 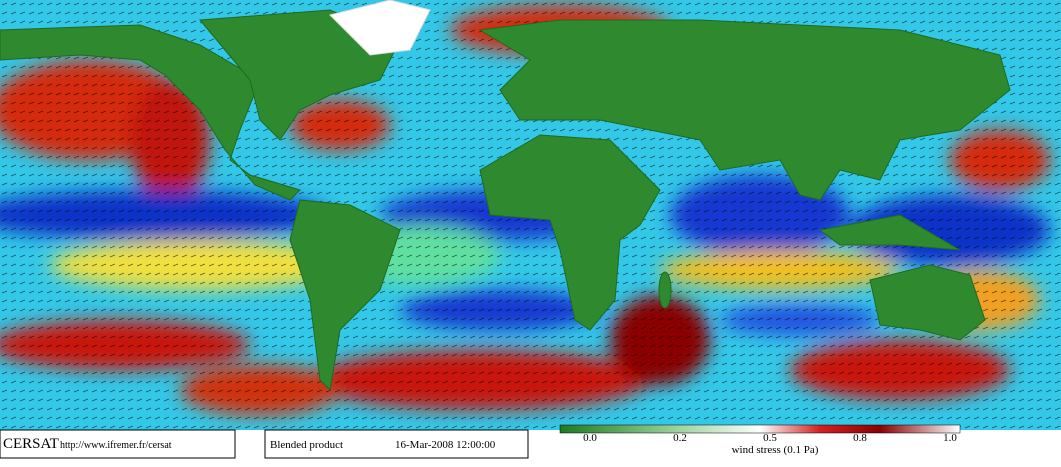 What do you see at coordinates (770, 438) in the screenshot?
I see `colorbar-tick-label: 0.5` at bounding box center [770, 438].